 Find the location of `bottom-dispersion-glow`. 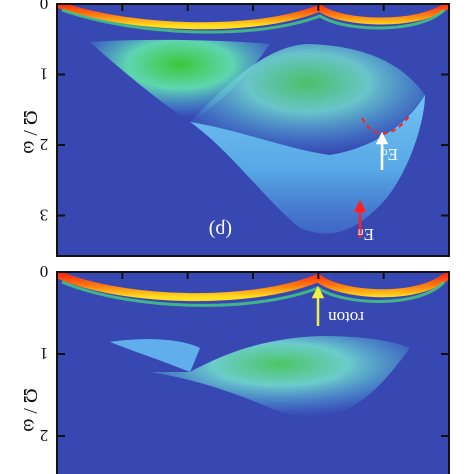

bottom-dispersion-glow is located at coordinates (253, 293).